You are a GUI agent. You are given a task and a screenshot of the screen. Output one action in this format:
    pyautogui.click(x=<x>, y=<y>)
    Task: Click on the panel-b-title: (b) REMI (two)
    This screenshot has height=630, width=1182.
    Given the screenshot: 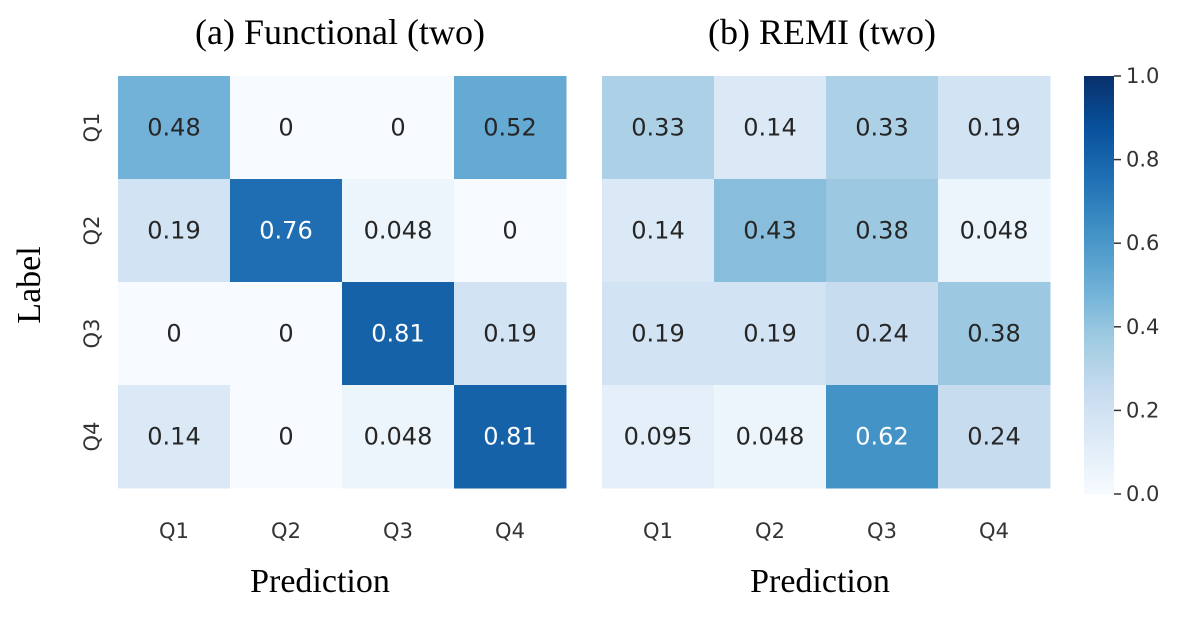 What is the action you would take?
    pyautogui.click(x=822, y=32)
    